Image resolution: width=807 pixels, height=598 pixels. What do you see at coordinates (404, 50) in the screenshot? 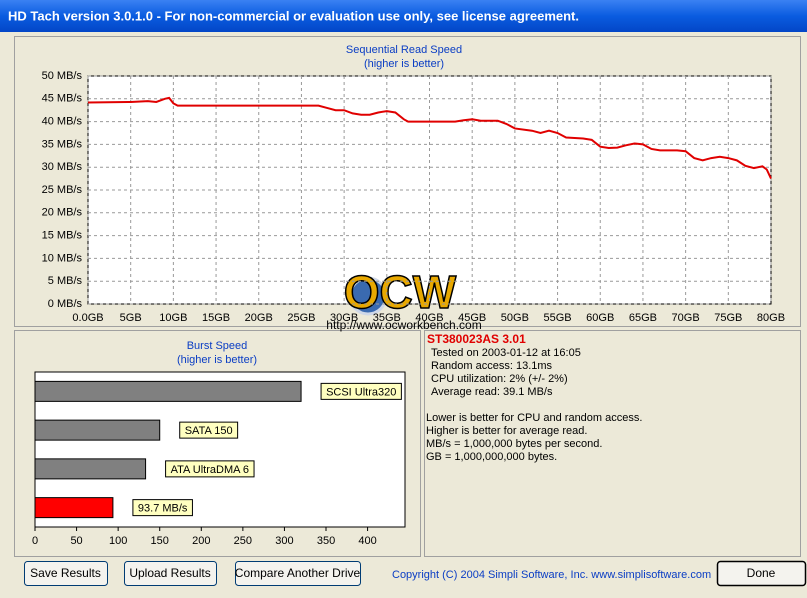
I see `read-title: Sequential Read Speed` at bounding box center [404, 50].